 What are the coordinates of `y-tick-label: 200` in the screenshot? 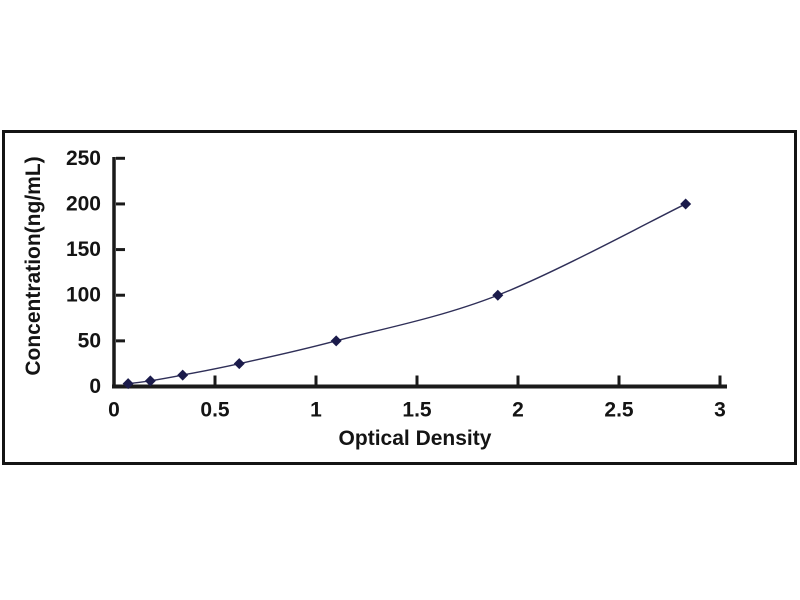 It's located at (83, 203).